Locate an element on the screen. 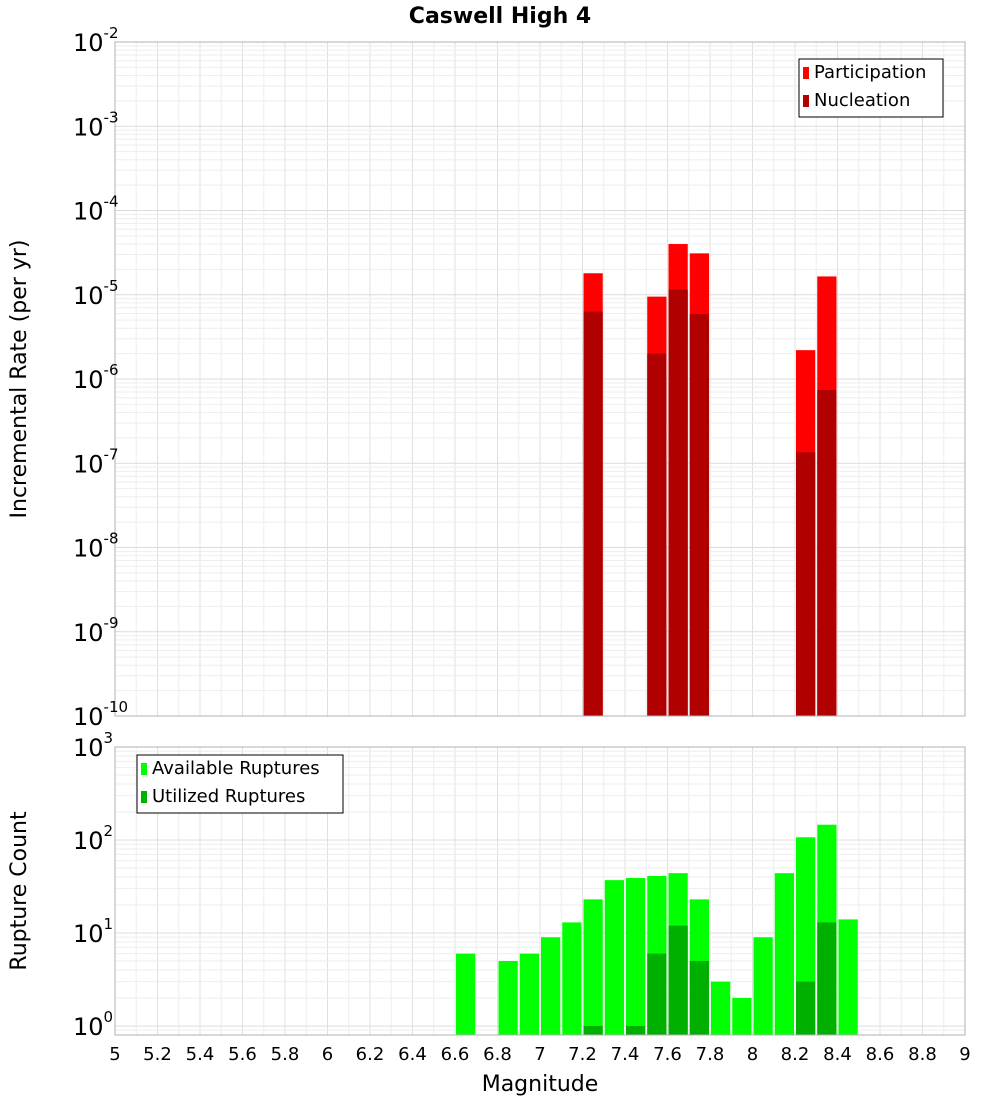  legend-label: Available Ruptures is located at coordinates (236, 768).